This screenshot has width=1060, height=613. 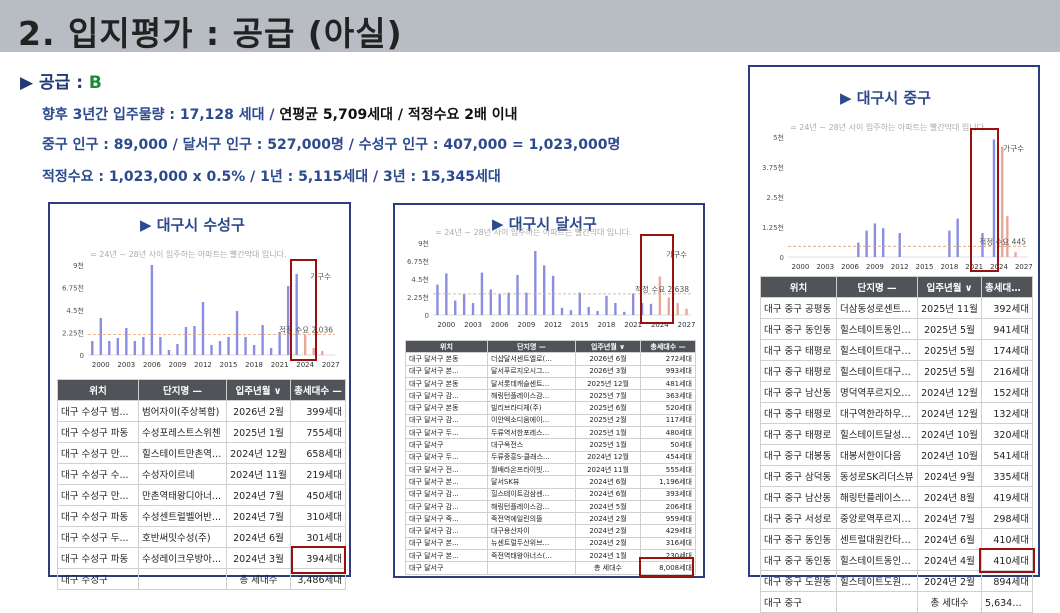 I want to click on table-row: 대구 중구 태평로 대구역한라하우젠... 2024년 12월 132세대, so click(x=896, y=413).